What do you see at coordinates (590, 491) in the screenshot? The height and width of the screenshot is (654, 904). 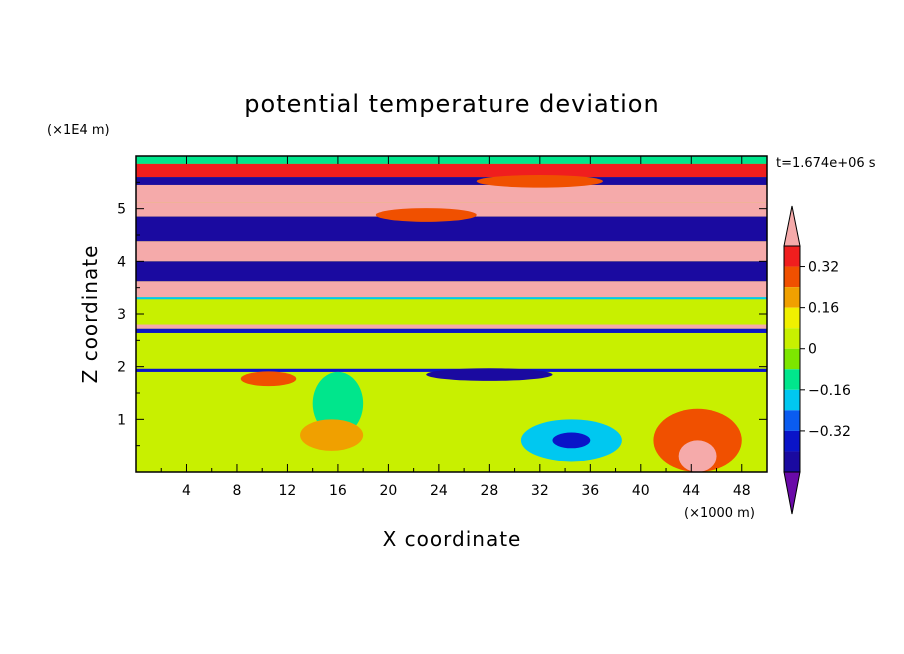 I see `x-tick-label: 36` at bounding box center [590, 491].